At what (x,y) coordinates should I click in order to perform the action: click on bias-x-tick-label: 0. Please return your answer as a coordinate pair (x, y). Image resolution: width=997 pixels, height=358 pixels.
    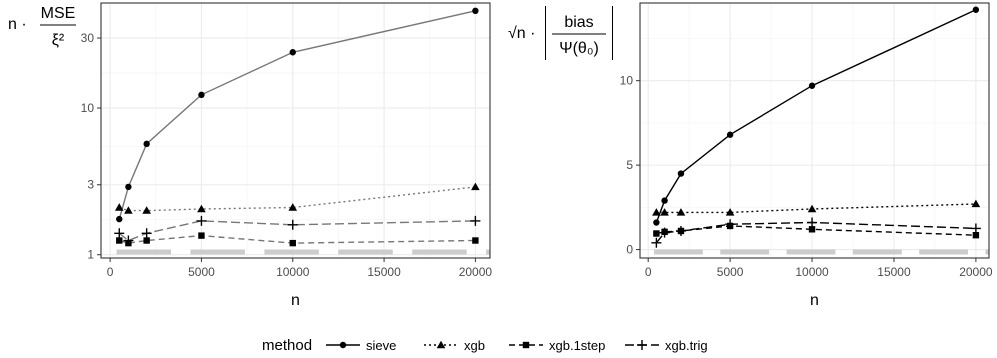
    Looking at the image, I should click on (648, 272).